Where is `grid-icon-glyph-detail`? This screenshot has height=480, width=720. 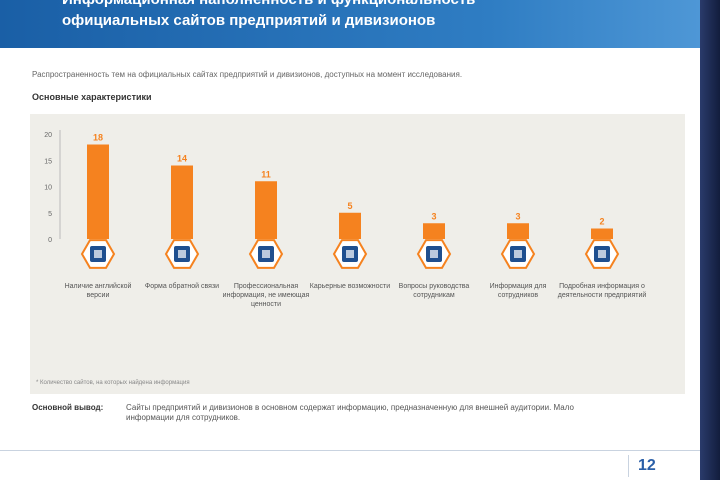 grid-icon-glyph-detail is located at coordinates (602, 254).